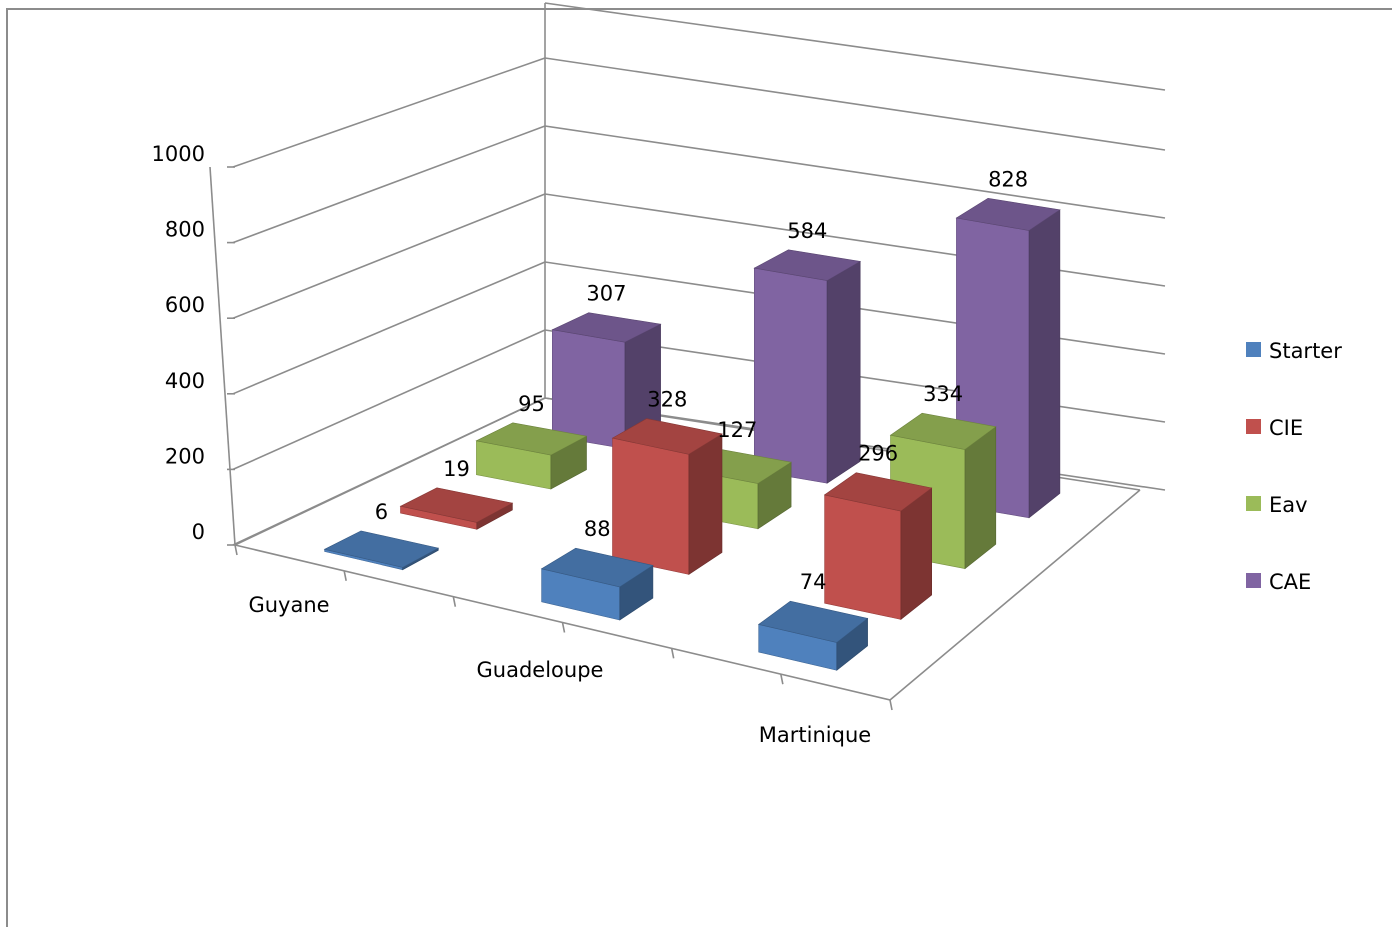 The width and height of the screenshot is (1392, 927). I want to click on legend-entry: Starter, so click(1305, 351).